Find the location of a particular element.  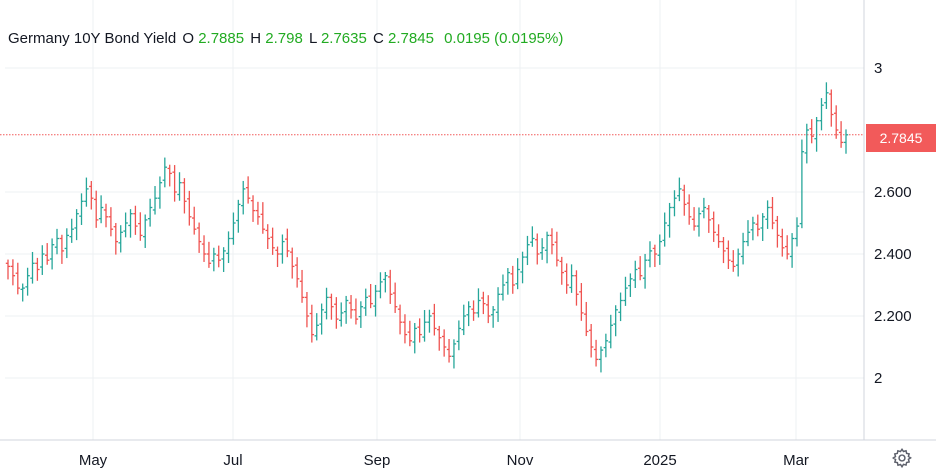

high-value: 2.798 is located at coordinates (284, 38).